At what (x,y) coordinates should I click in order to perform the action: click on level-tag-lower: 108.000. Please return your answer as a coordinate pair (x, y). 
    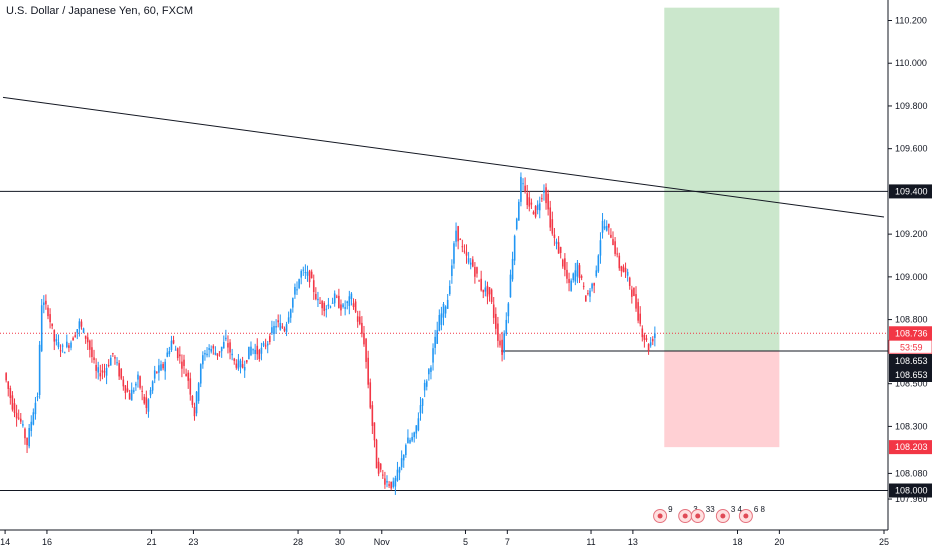
    Looking at the image, I should click on (910, 490).